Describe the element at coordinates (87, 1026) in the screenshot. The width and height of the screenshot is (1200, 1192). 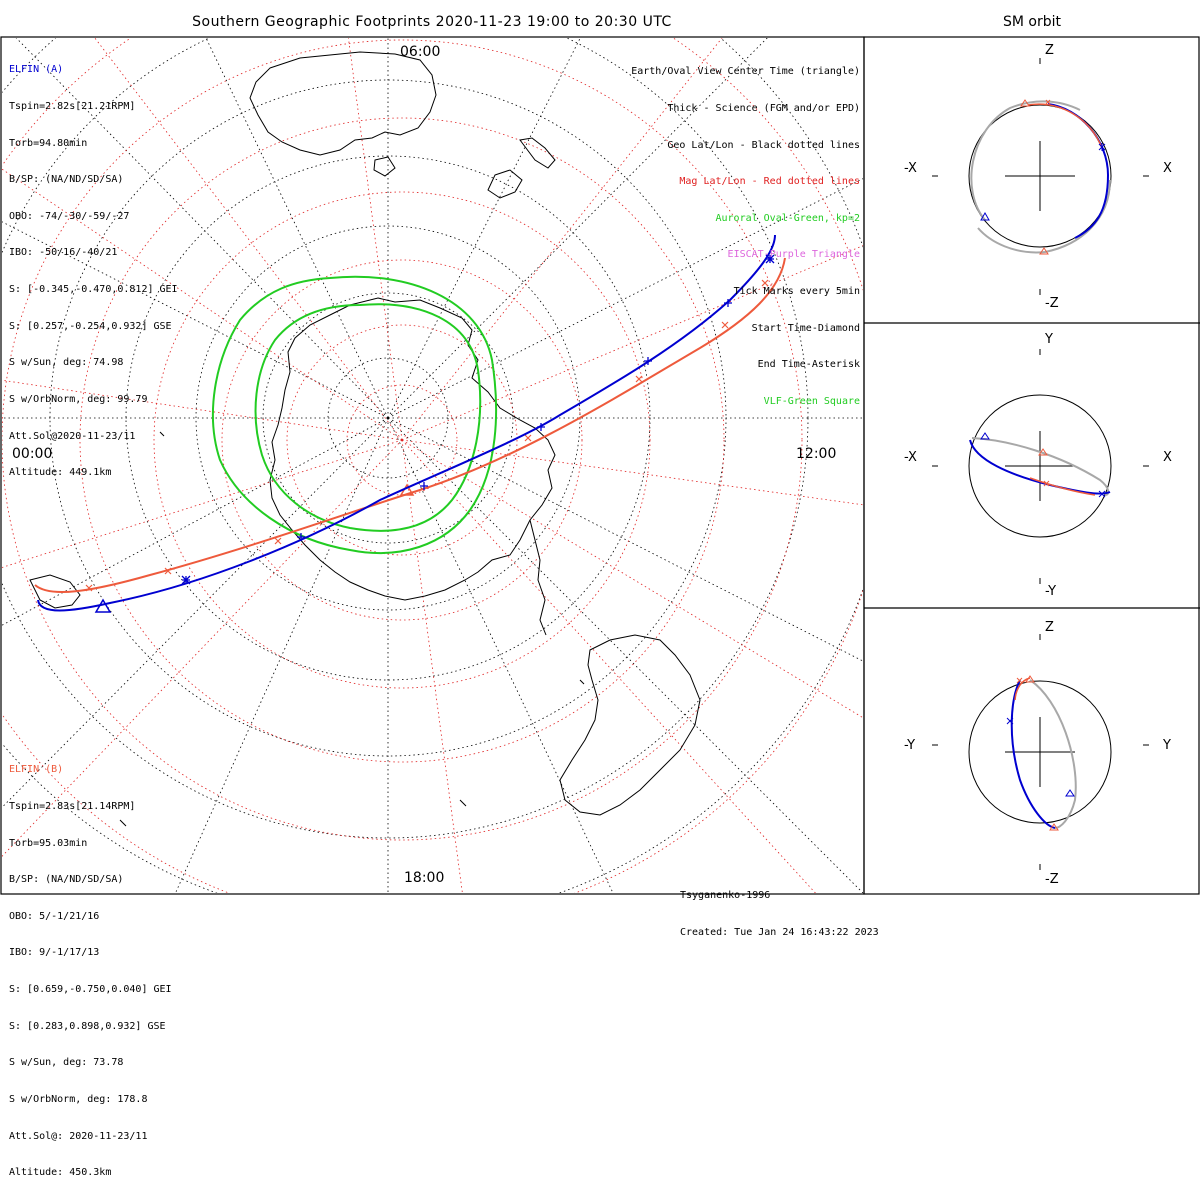
I see `elfin-b-line: S: [0.283,0.898,0.932] GSE` at that location.